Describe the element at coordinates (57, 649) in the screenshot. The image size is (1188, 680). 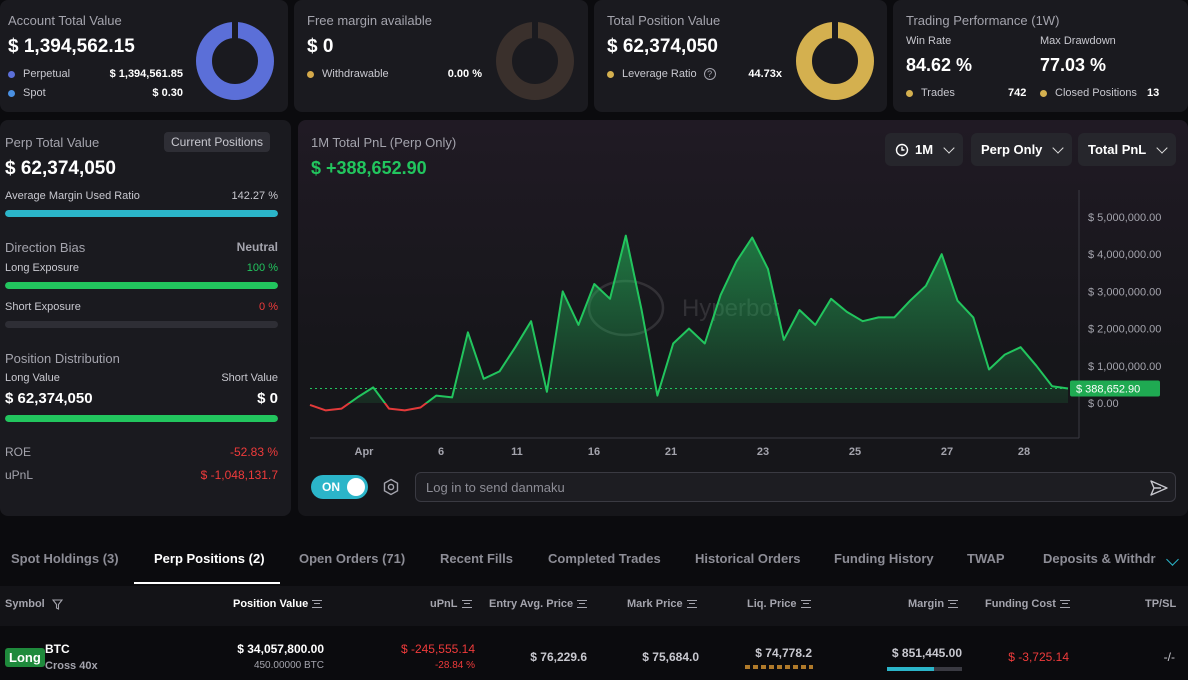
I see `row-symbol: BTC` at that location.